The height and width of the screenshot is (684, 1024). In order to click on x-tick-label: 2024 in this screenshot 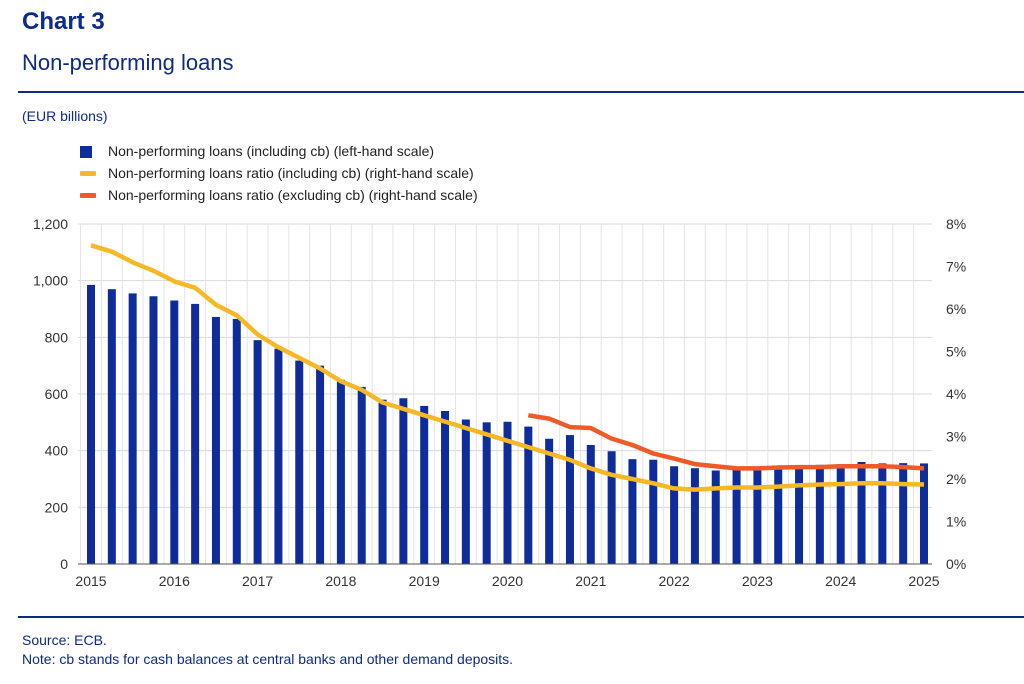, I will do `click(840, 581)`.